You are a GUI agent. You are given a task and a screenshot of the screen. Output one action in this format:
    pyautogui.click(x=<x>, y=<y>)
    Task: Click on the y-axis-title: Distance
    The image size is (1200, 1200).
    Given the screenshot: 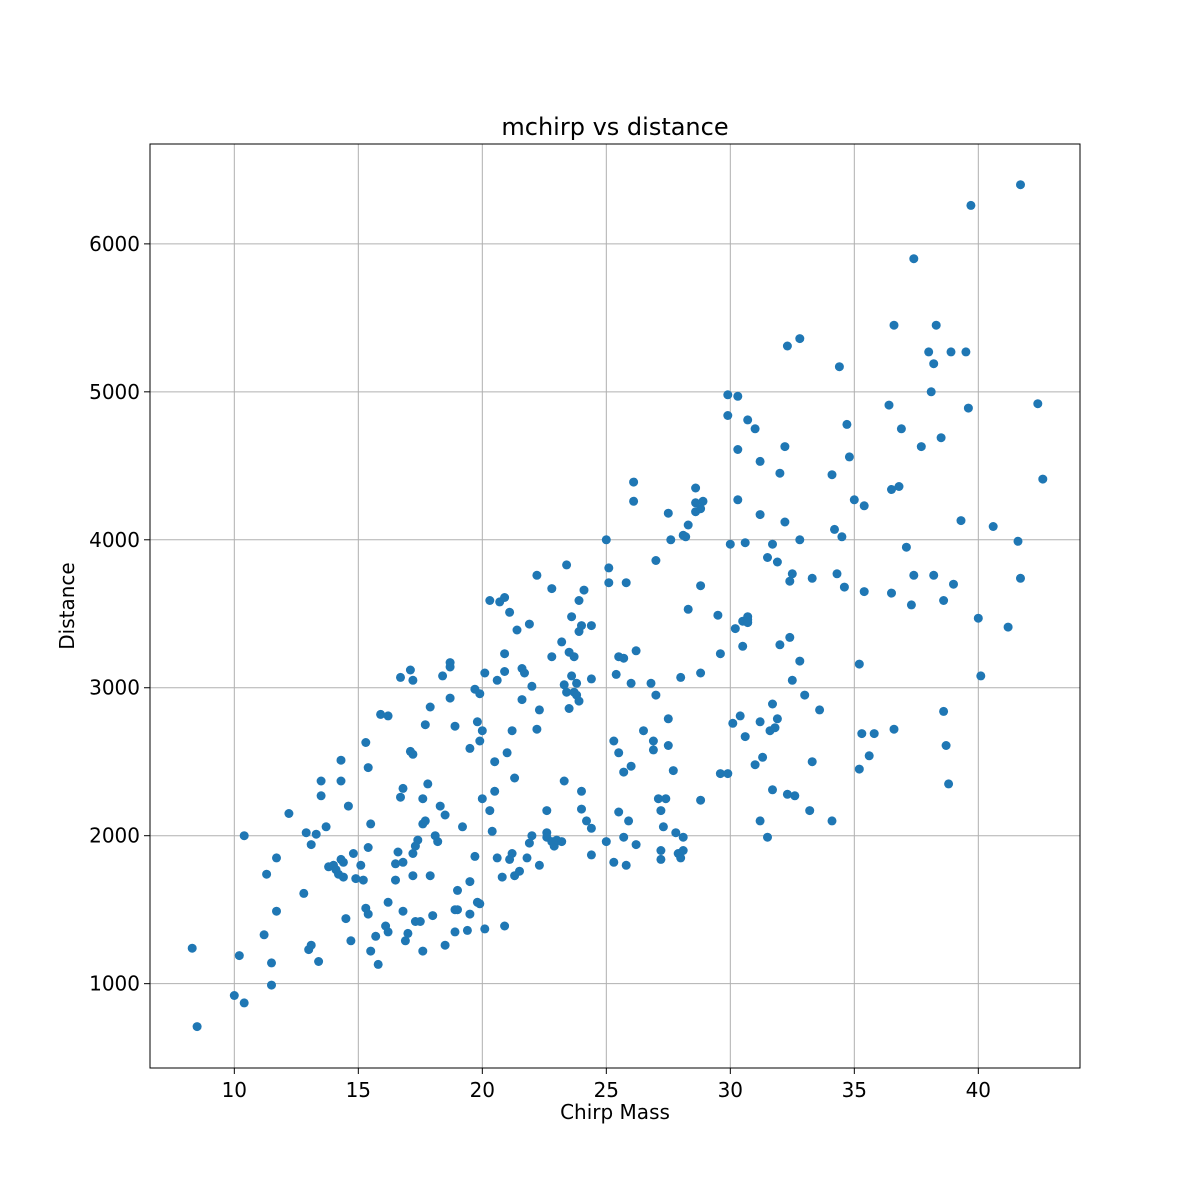 What is the action you would take?
    pyautogui.click(x=67, y=605)
    